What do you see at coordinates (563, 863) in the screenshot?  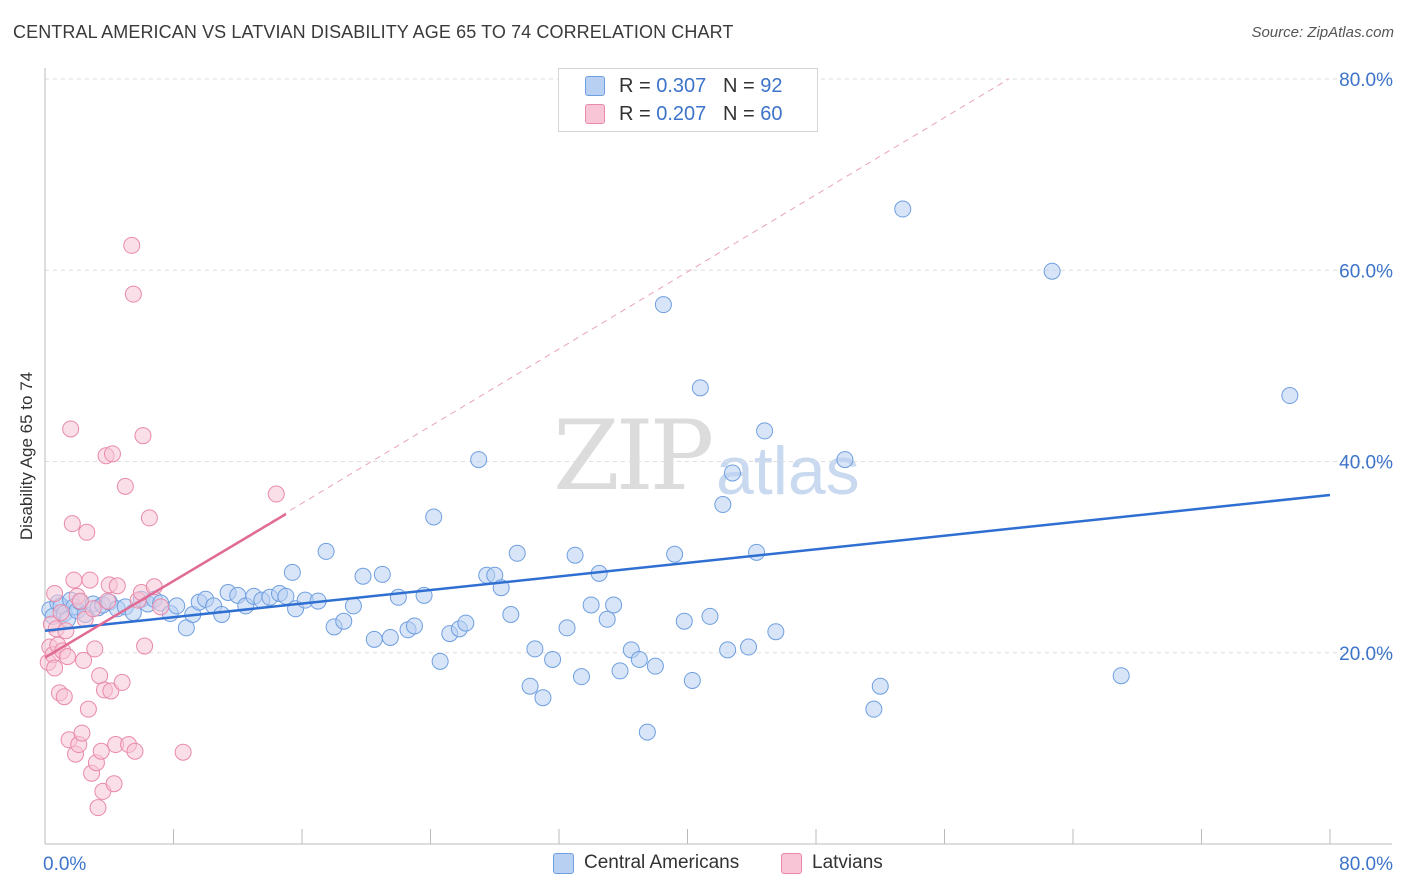 I see `bottom-legend-swatch-central` at bounding box center [563, 863].